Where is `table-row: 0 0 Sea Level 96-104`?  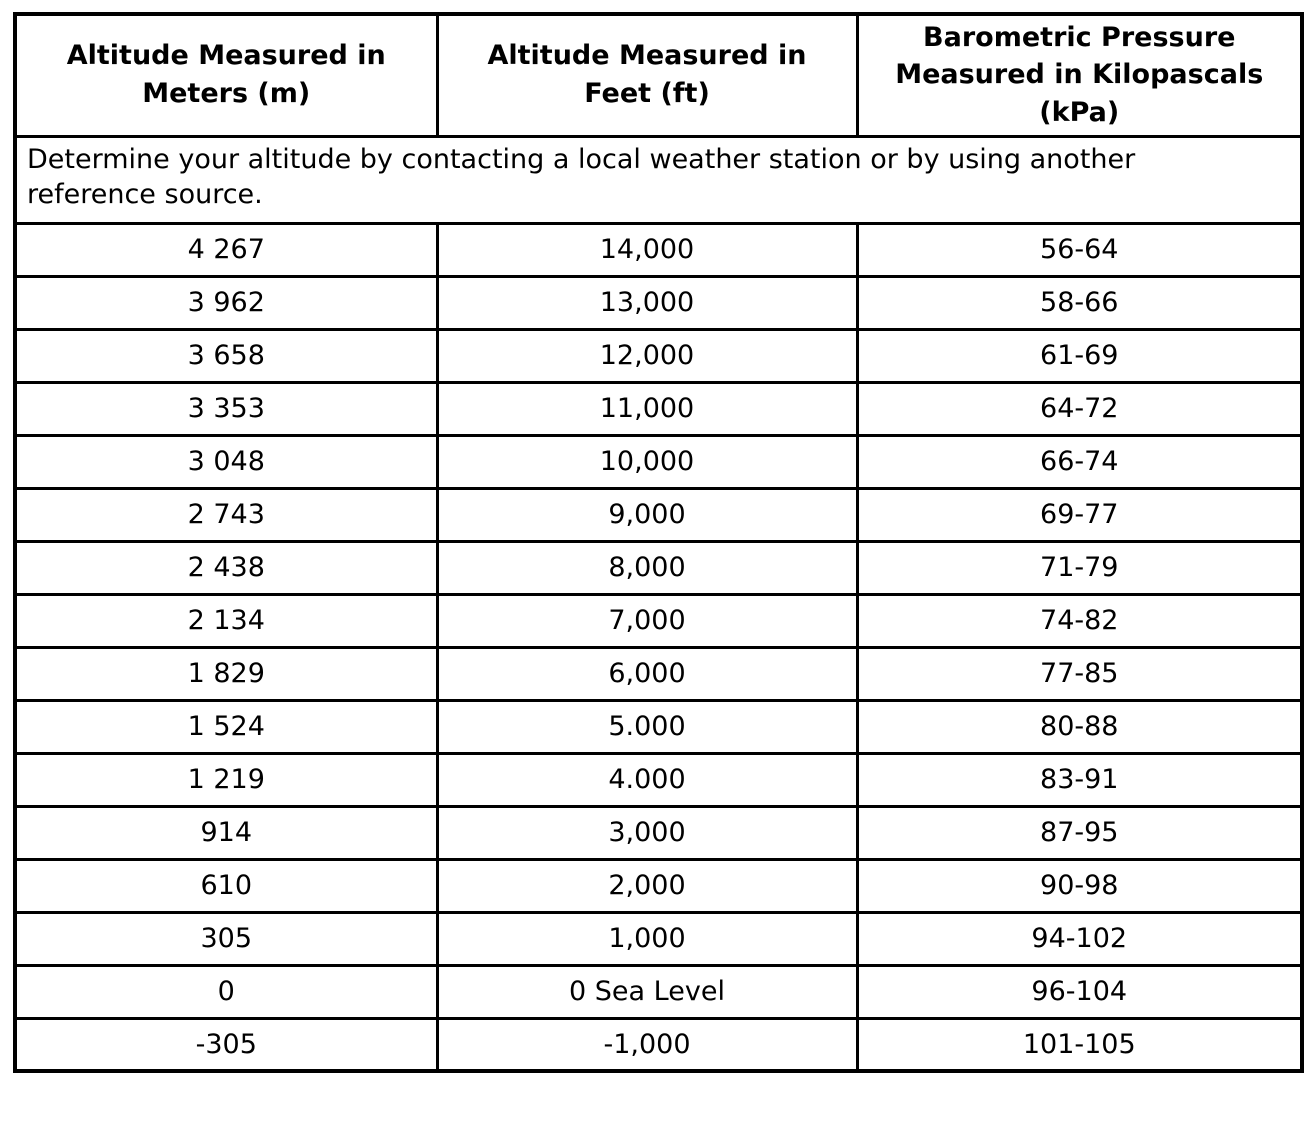
table-row: 0 0 Sea Level 96-104 is located at coordinates (658, 991).